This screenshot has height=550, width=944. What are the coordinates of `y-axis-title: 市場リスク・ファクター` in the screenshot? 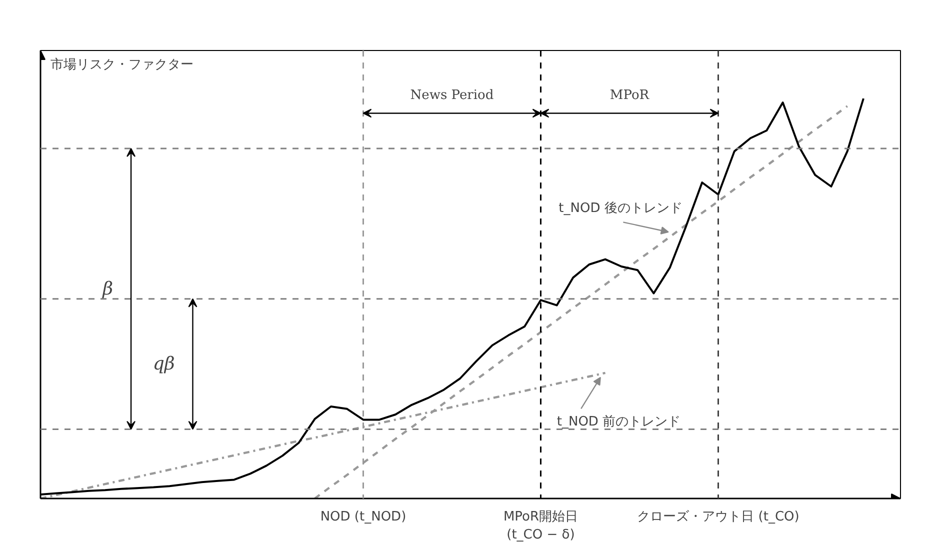 It's located at (122, 65).